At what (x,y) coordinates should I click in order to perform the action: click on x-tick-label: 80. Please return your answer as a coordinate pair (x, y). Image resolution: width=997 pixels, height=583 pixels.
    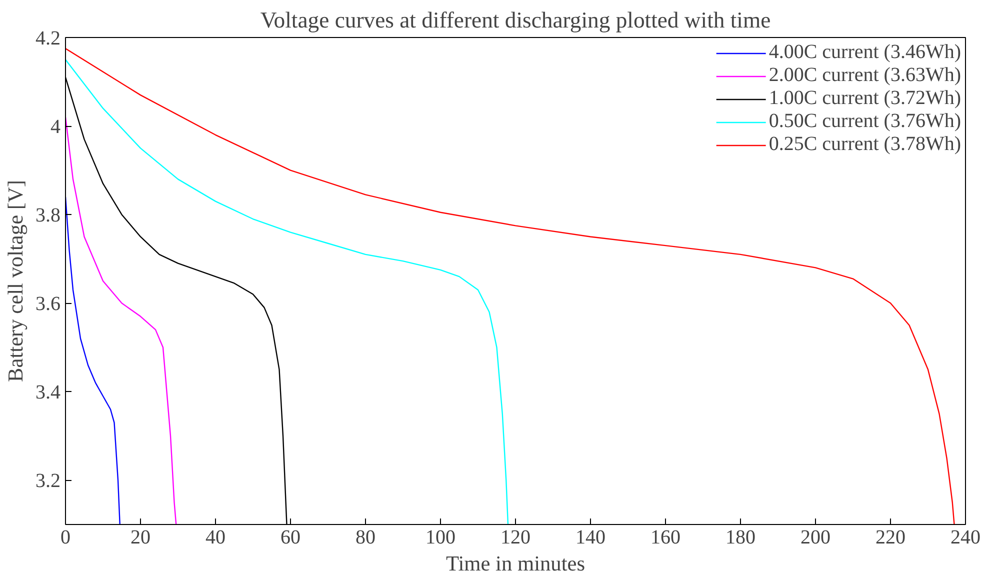
    Looking at the image, I should click on (366, 537).